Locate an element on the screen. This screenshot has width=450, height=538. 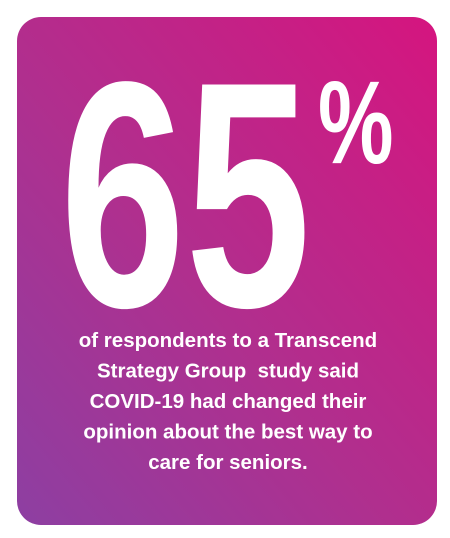
caption-line: of respondents to a Transcend is located at coordinates (228, 340).